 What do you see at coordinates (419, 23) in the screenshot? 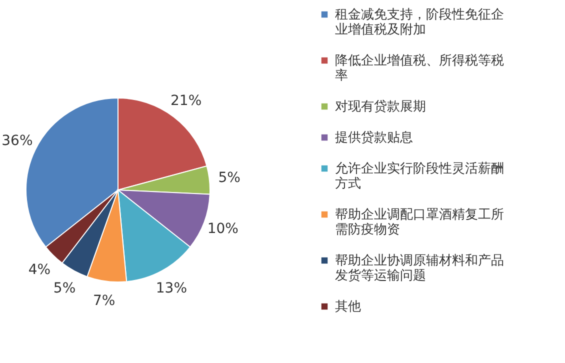
I see `legend-label: 租金减免支持，阶段性免征企业增值税及附加` at bounding box center [419, 23].